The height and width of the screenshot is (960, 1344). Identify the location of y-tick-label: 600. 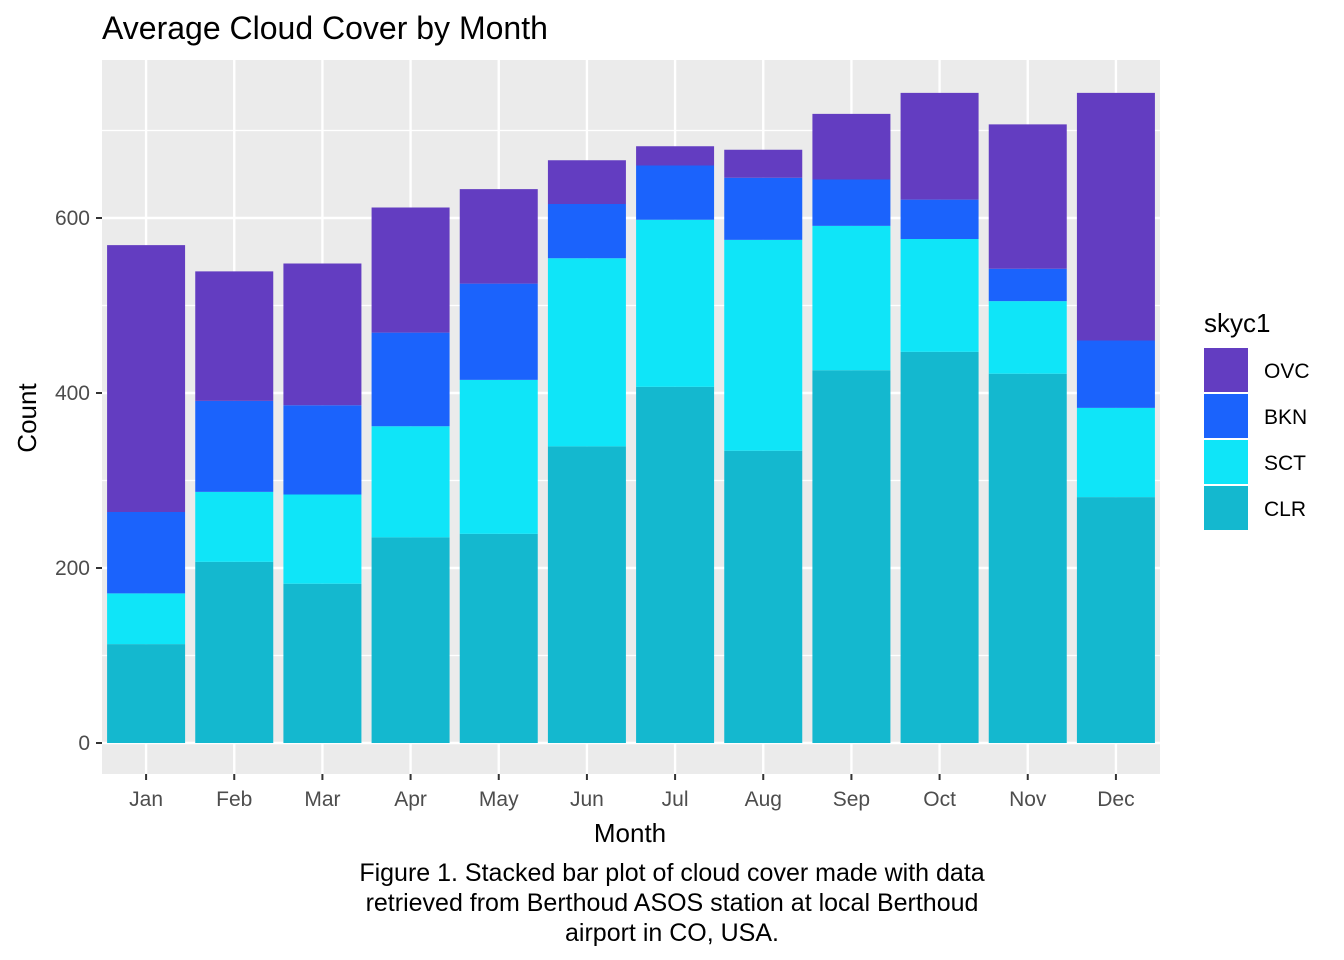
(72, 218).